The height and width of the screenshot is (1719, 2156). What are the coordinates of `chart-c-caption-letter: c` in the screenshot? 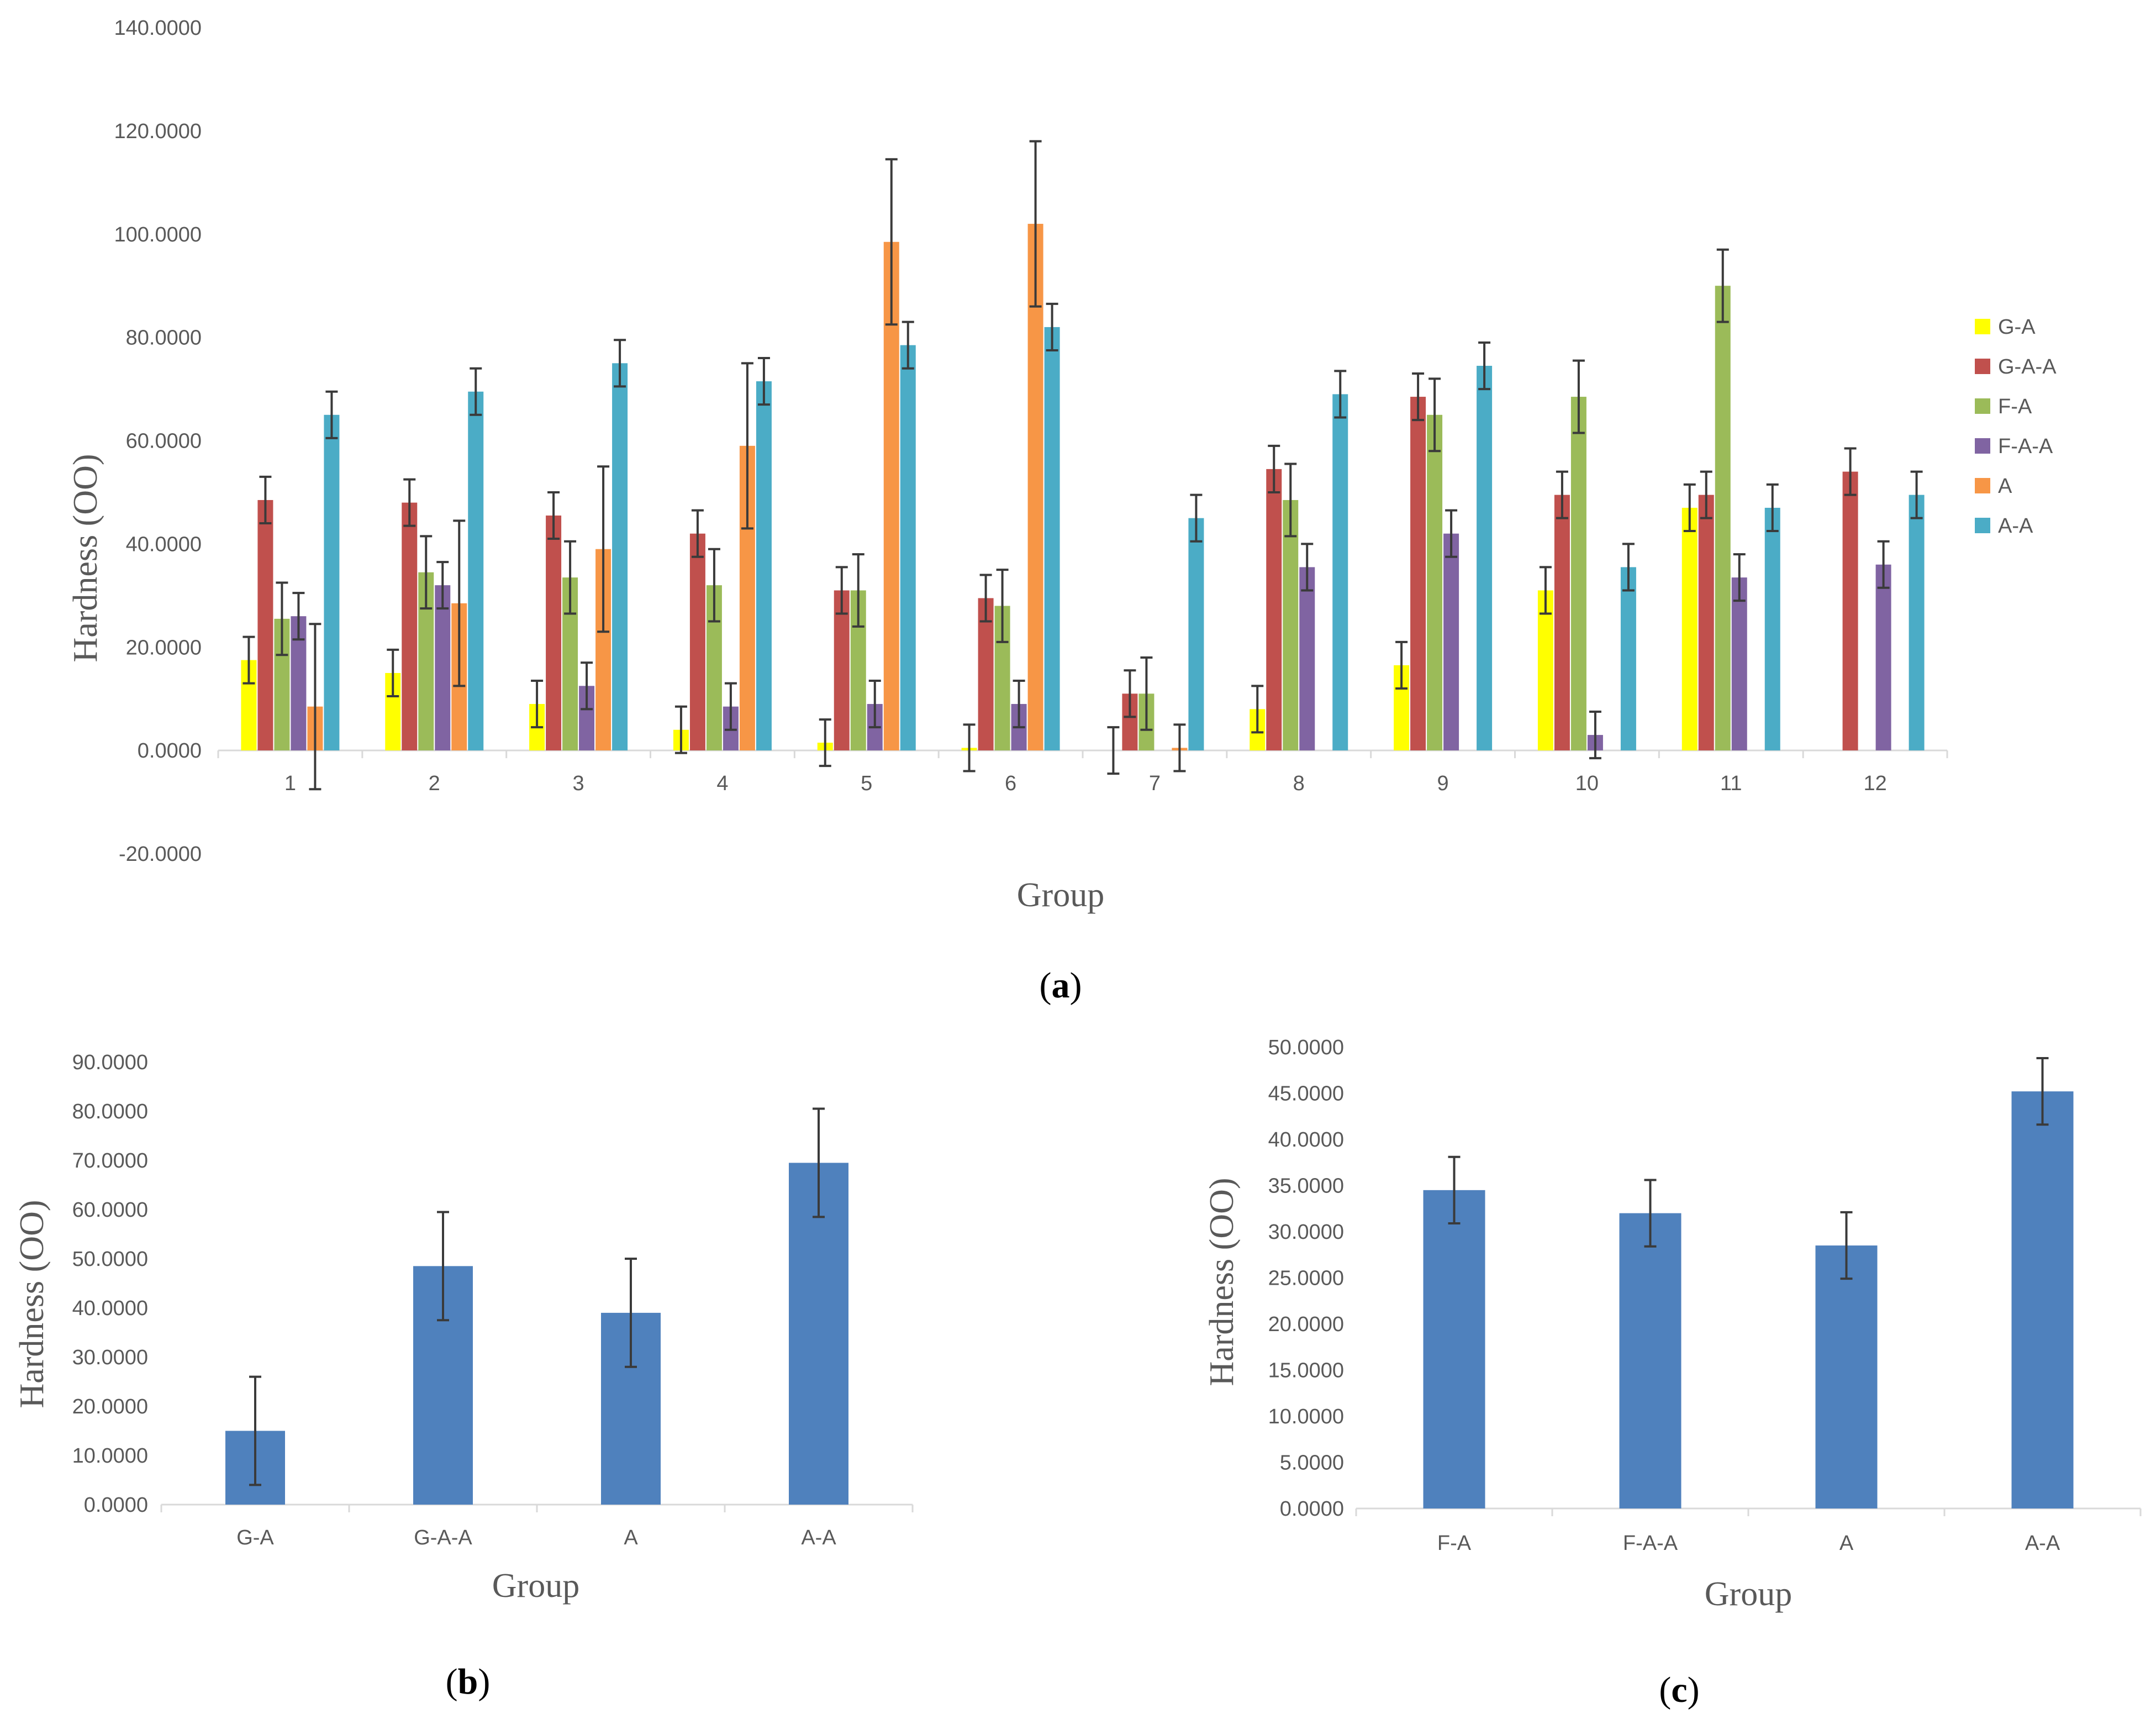 It's located at (1679, 1690).